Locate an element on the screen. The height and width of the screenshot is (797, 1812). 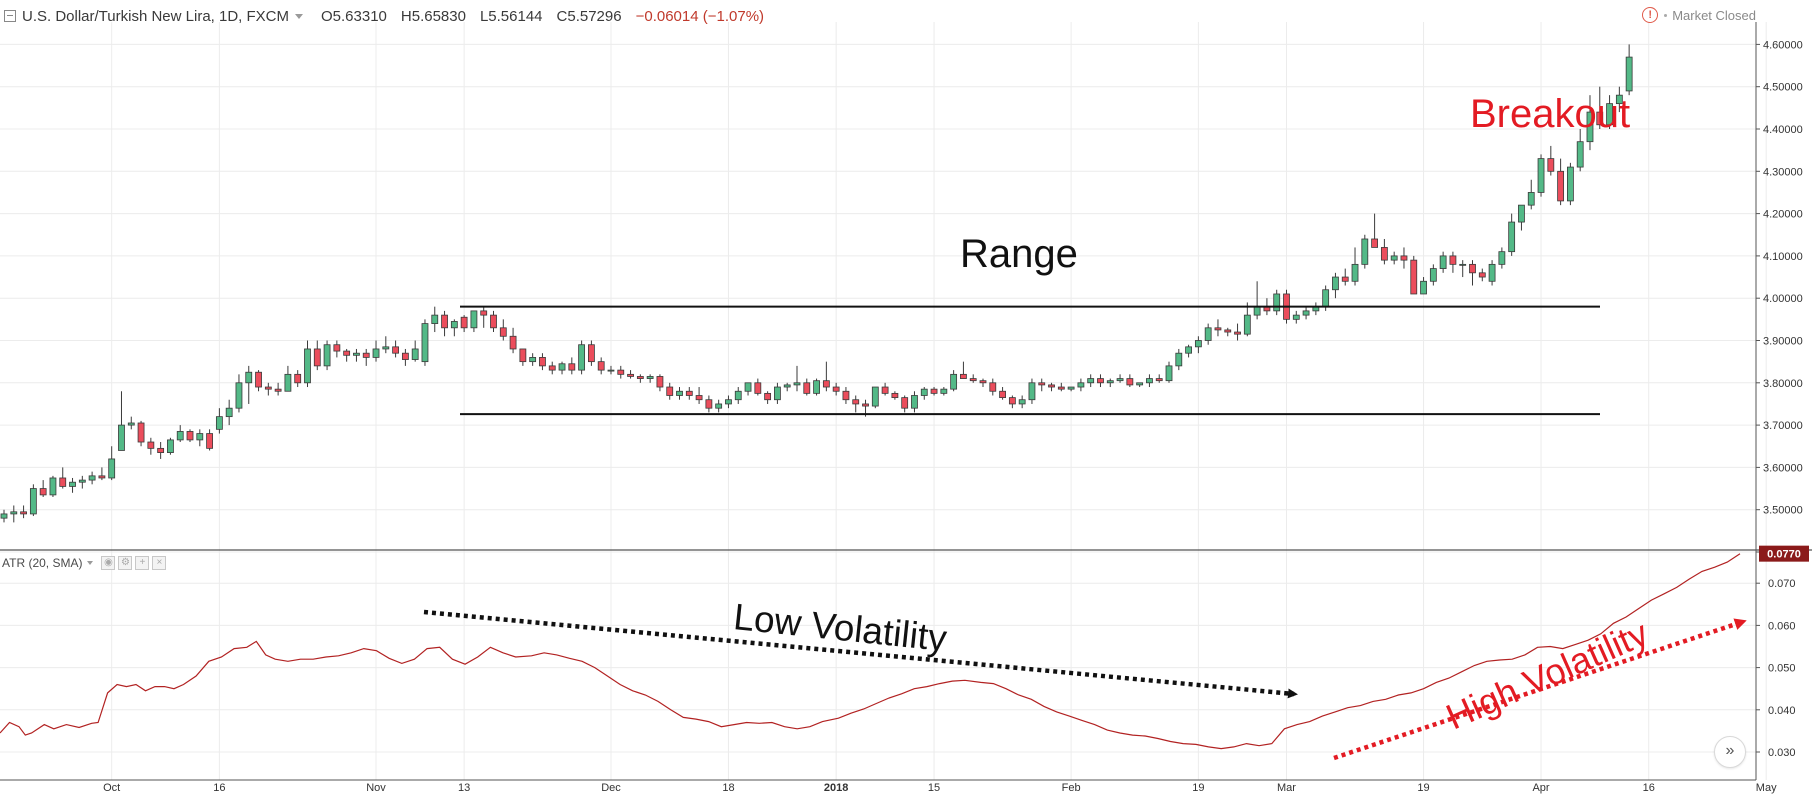
y-tick-label: 3.50000 is located at coordinates (1783, 511).